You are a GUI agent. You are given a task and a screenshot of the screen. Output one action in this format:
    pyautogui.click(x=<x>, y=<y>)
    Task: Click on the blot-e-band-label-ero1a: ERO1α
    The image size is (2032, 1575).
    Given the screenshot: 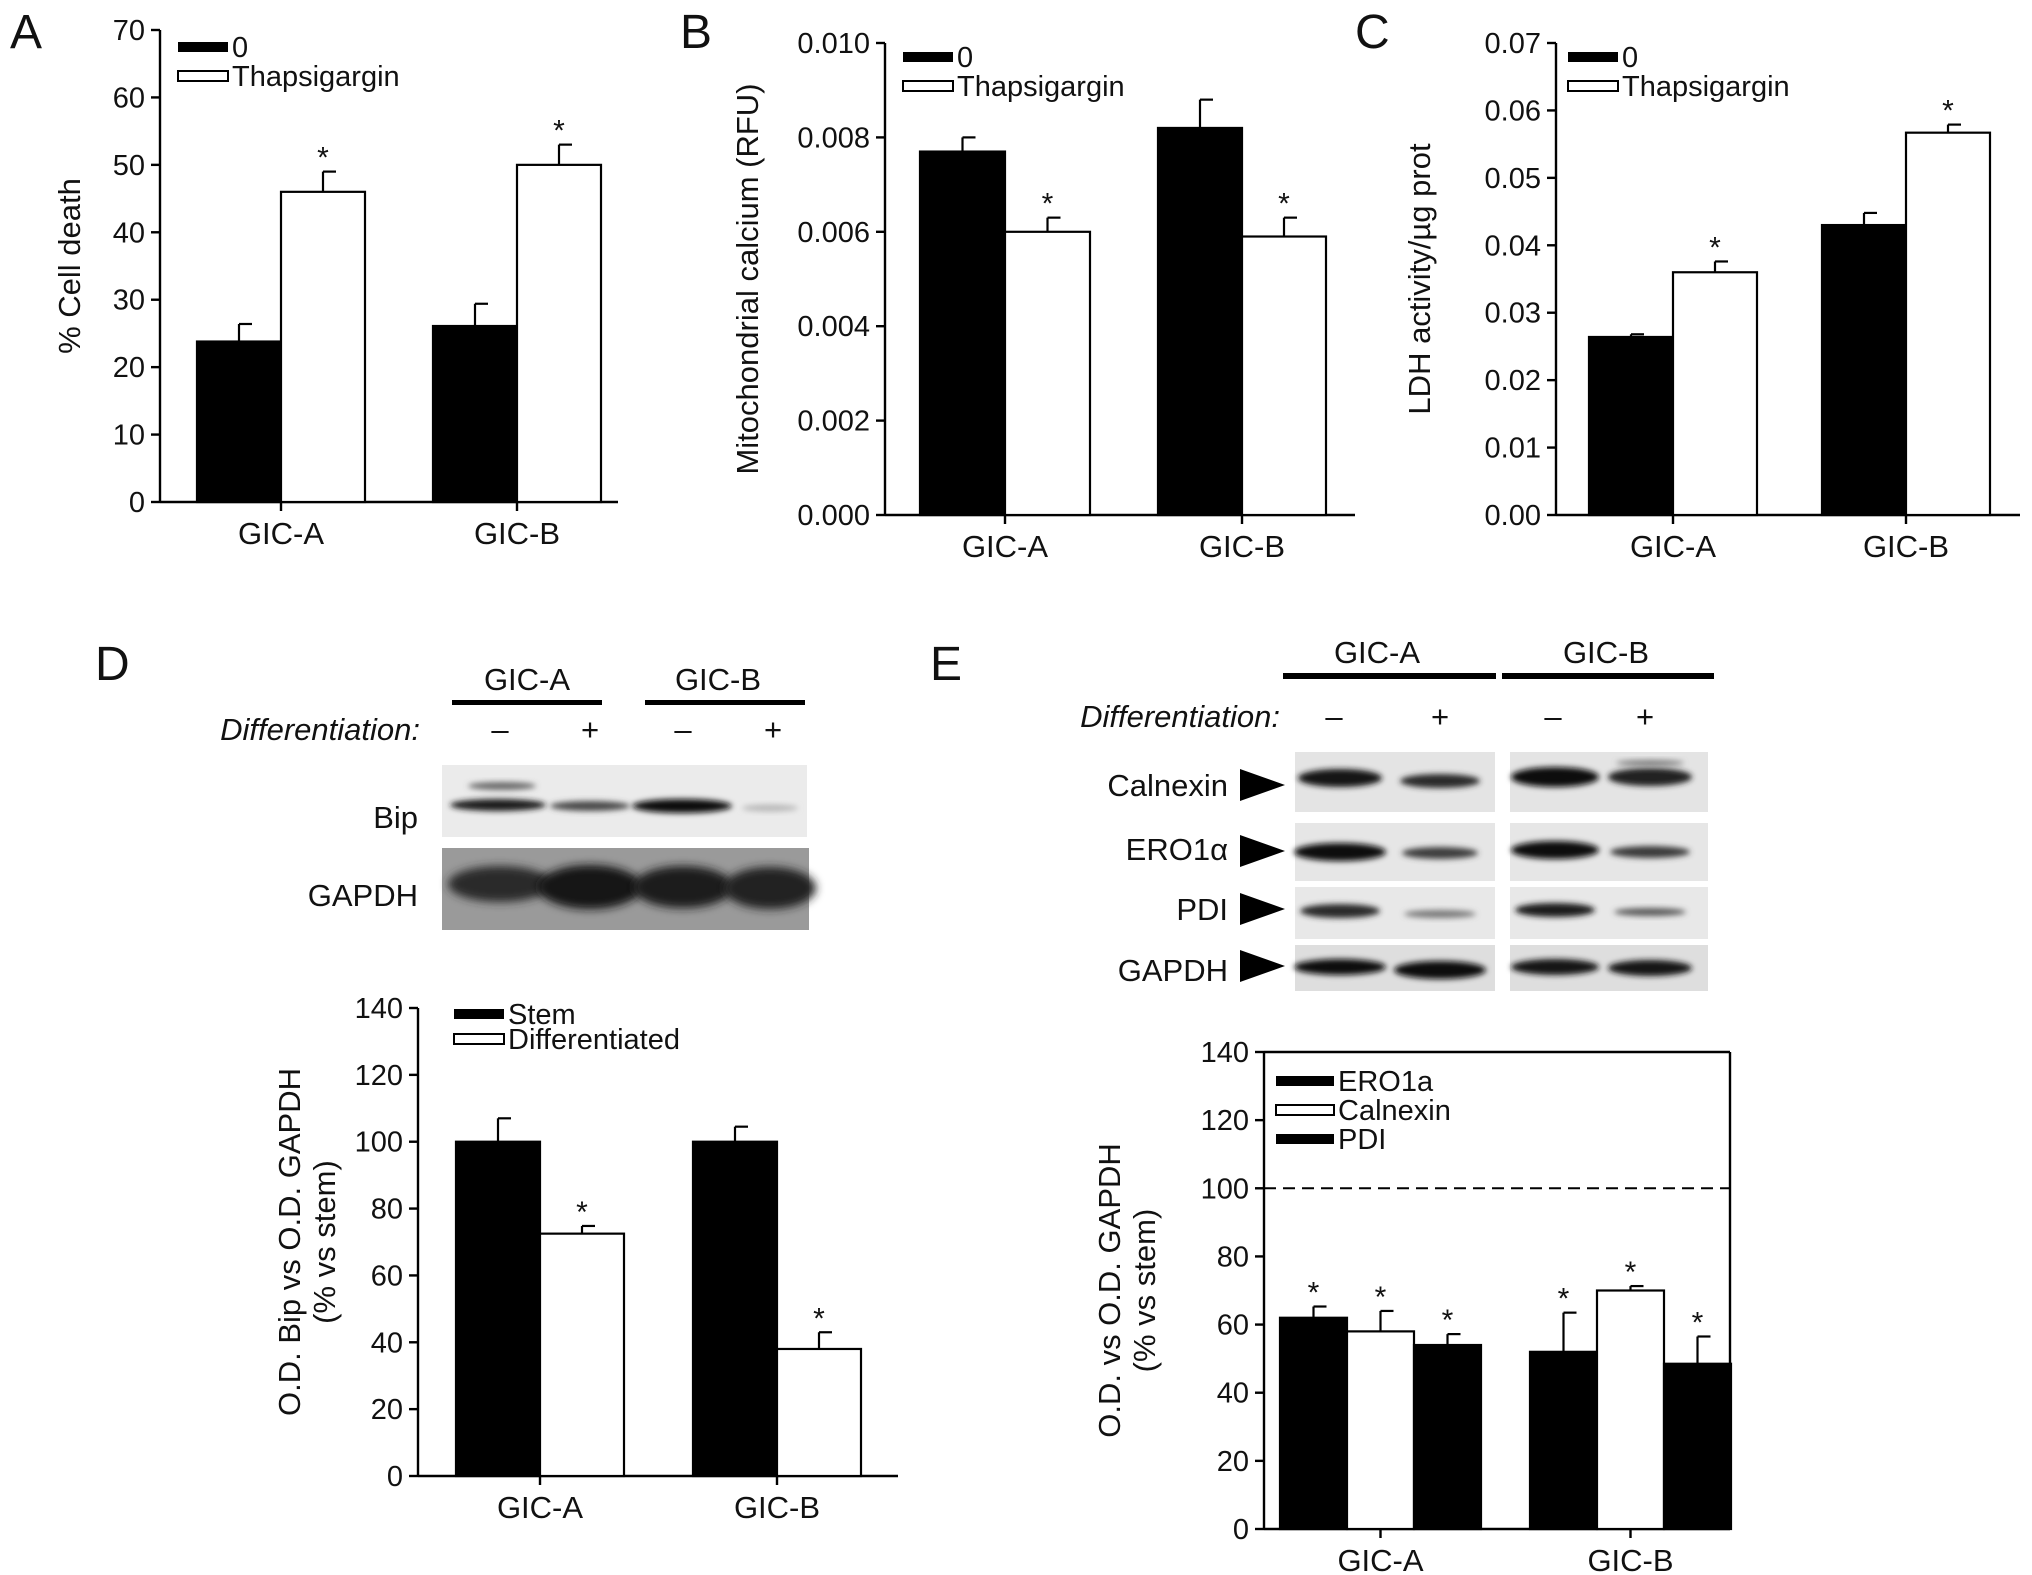 What is the action you would take?
    pyautogui.click(x=1177, y=849)
    